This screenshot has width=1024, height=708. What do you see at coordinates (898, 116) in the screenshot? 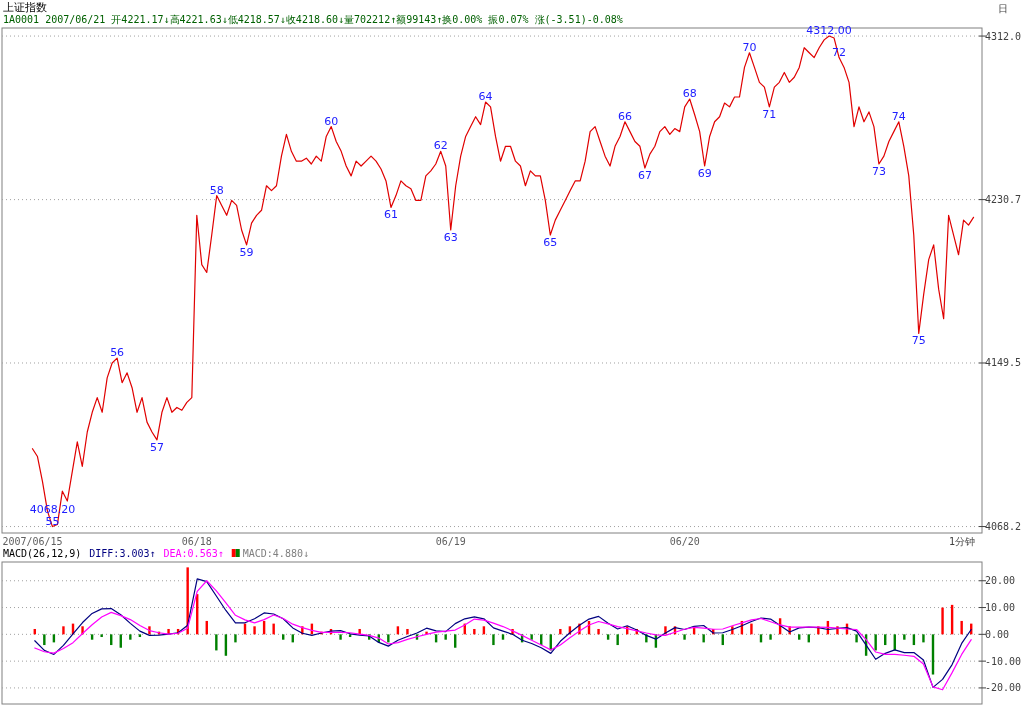
I see `annotation: 74` at bounding box center [898, 116].